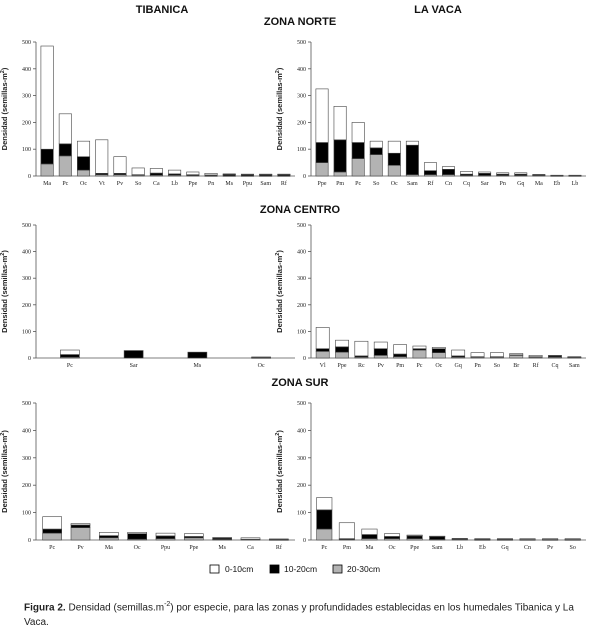 Image resolution: width=590 pixels, height=630 pixels. What do you see at coordinates (300, 569) in the screenshot?
I see `legend-label-10-20cm: 10-20cm` at bounding box center [300, 569].